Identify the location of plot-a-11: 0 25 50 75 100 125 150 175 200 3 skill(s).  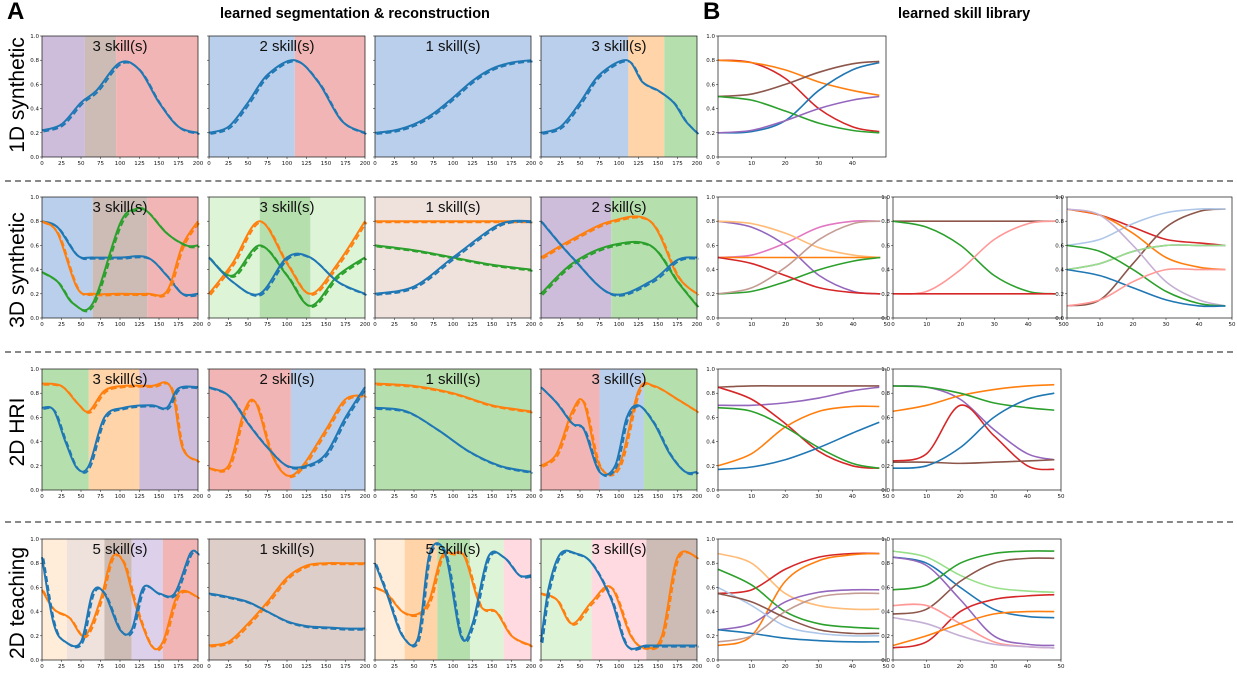
(621, 434).